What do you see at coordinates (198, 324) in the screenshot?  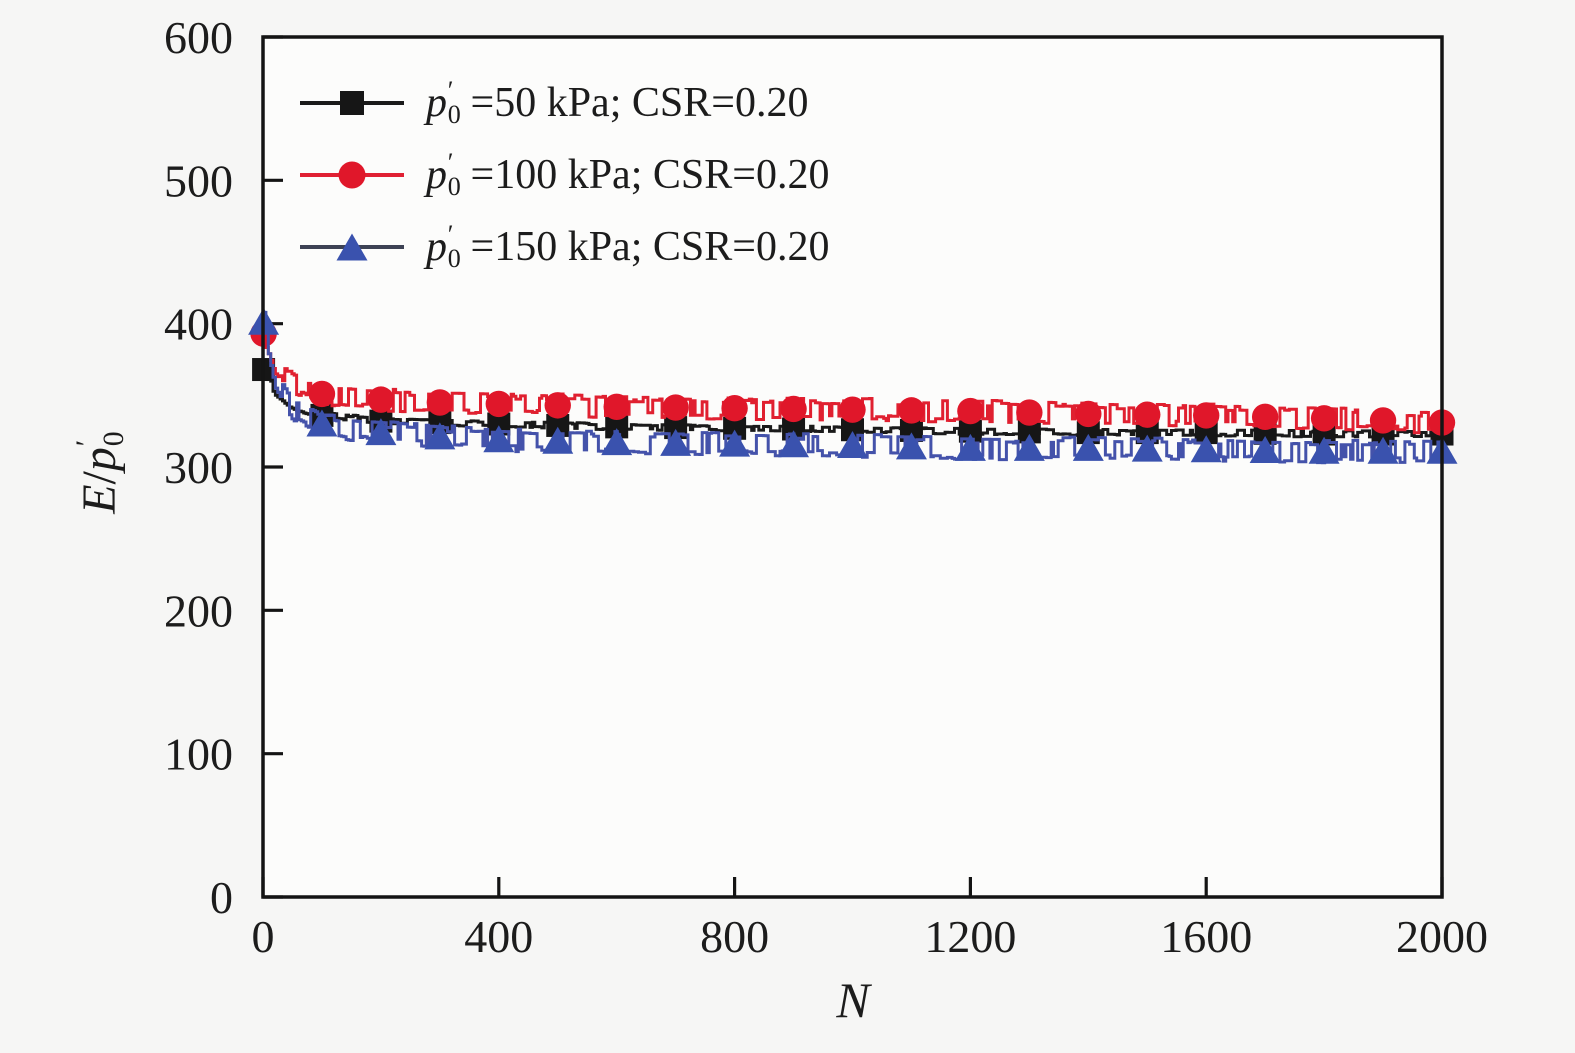 I see `y-tick-label: 400` at bounding box center [198, 324].